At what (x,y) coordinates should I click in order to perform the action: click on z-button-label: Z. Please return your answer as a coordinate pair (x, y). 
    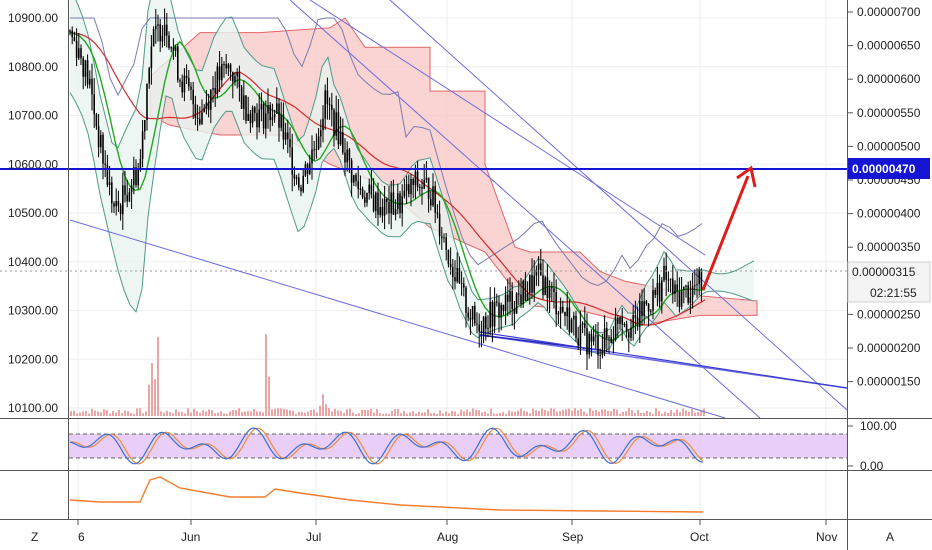
    Looking at the image, I should click on (34, 537).